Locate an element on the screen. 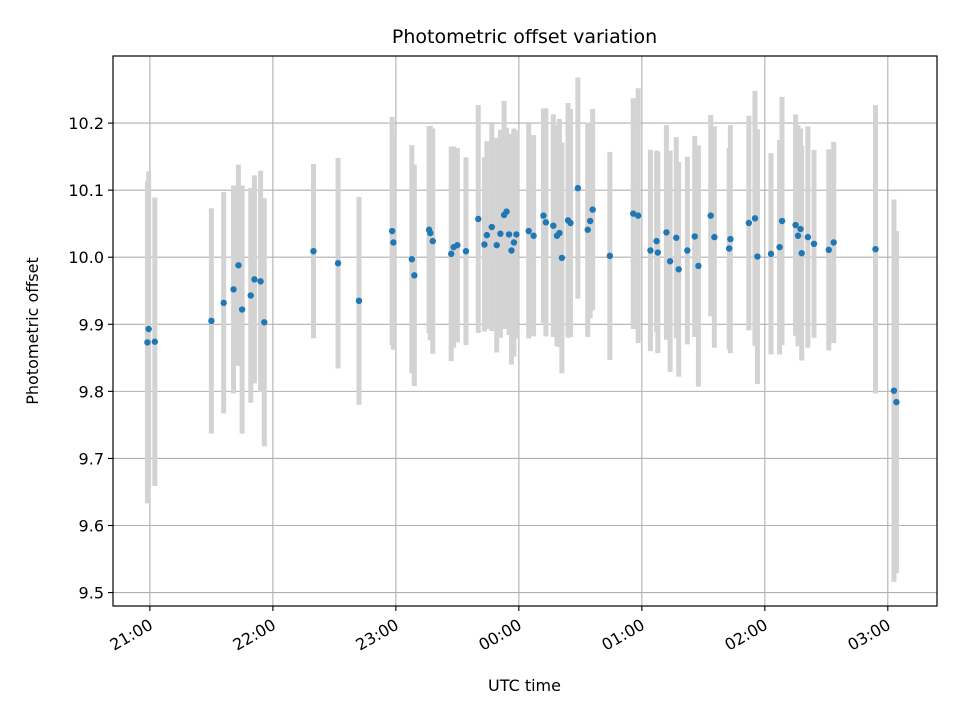 The image size is (960, 720). y-axis-label: Photometric offset is located at coordinates (32, 331).